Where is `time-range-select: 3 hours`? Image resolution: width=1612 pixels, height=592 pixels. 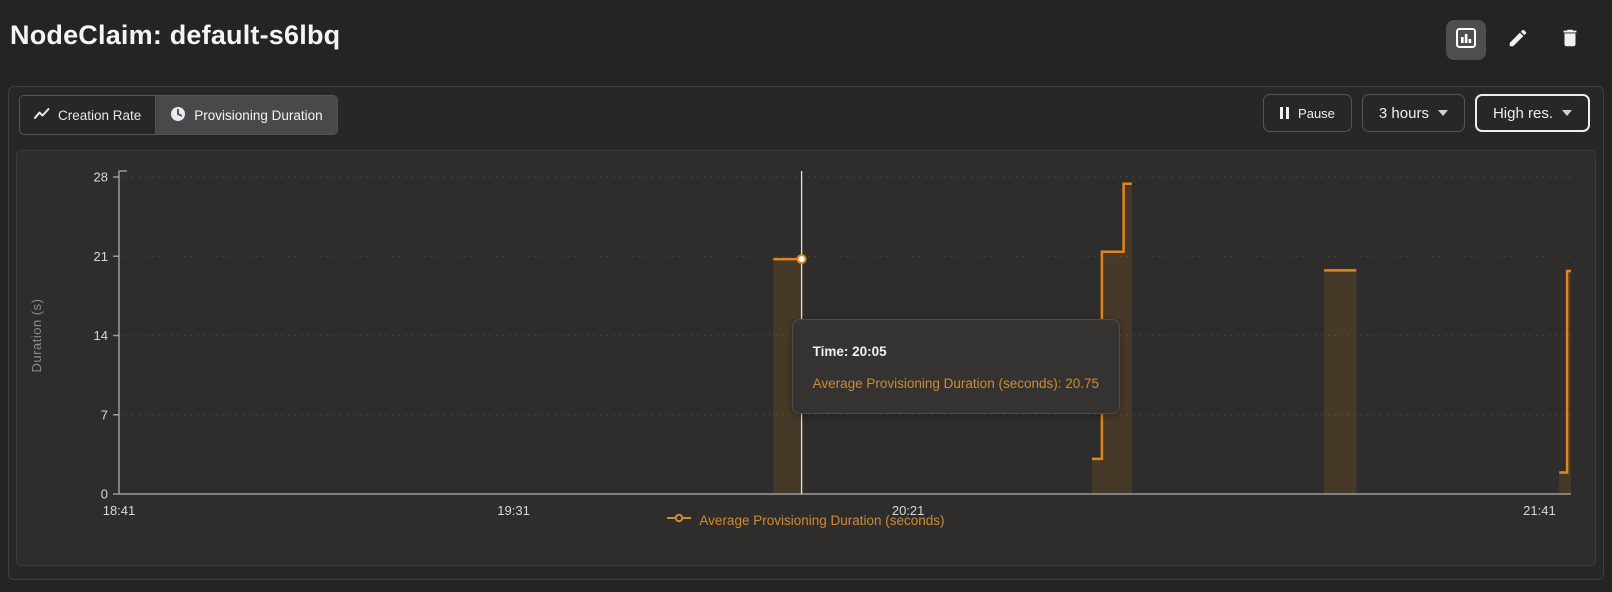
time-range-select: 3 hours is located at coordinates (1413, 113).